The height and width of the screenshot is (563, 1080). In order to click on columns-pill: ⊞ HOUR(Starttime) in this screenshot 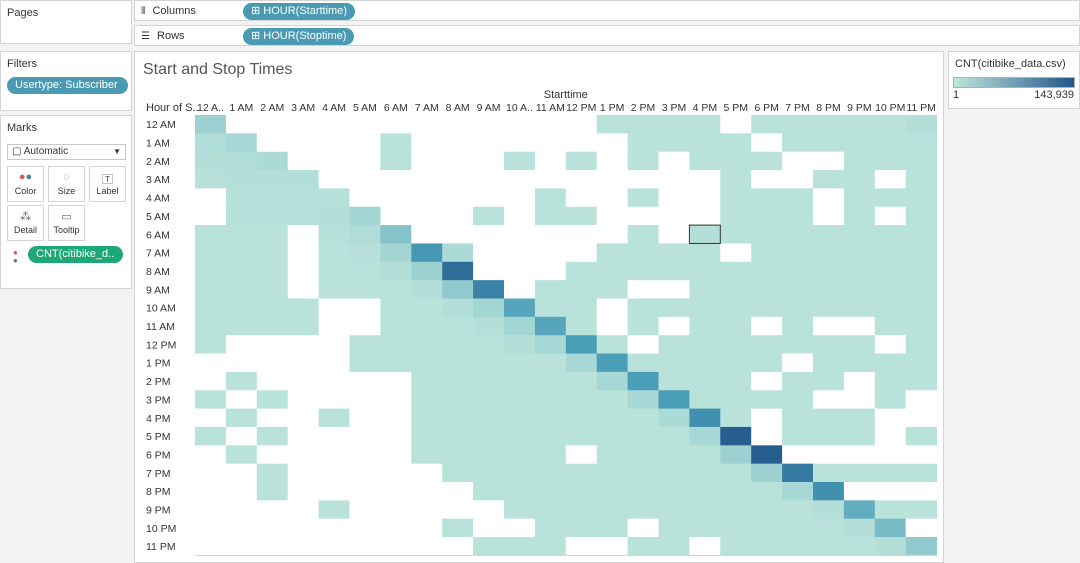, I will do `click(299, 11)`.